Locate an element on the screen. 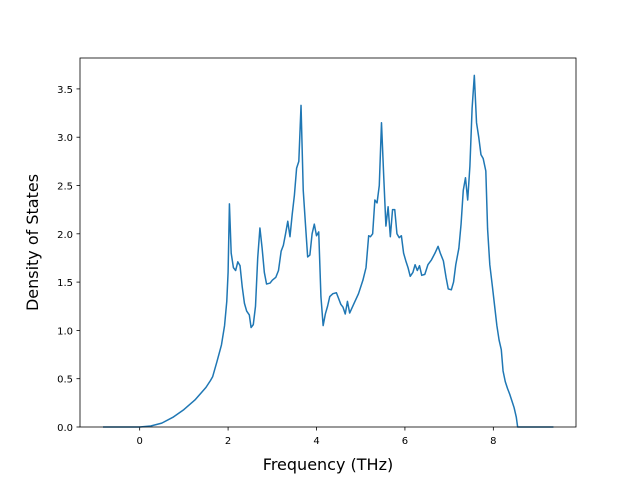 This screenshot has width=640, height=480. x-tick-label: 4 is located at coordinates (316, 441).